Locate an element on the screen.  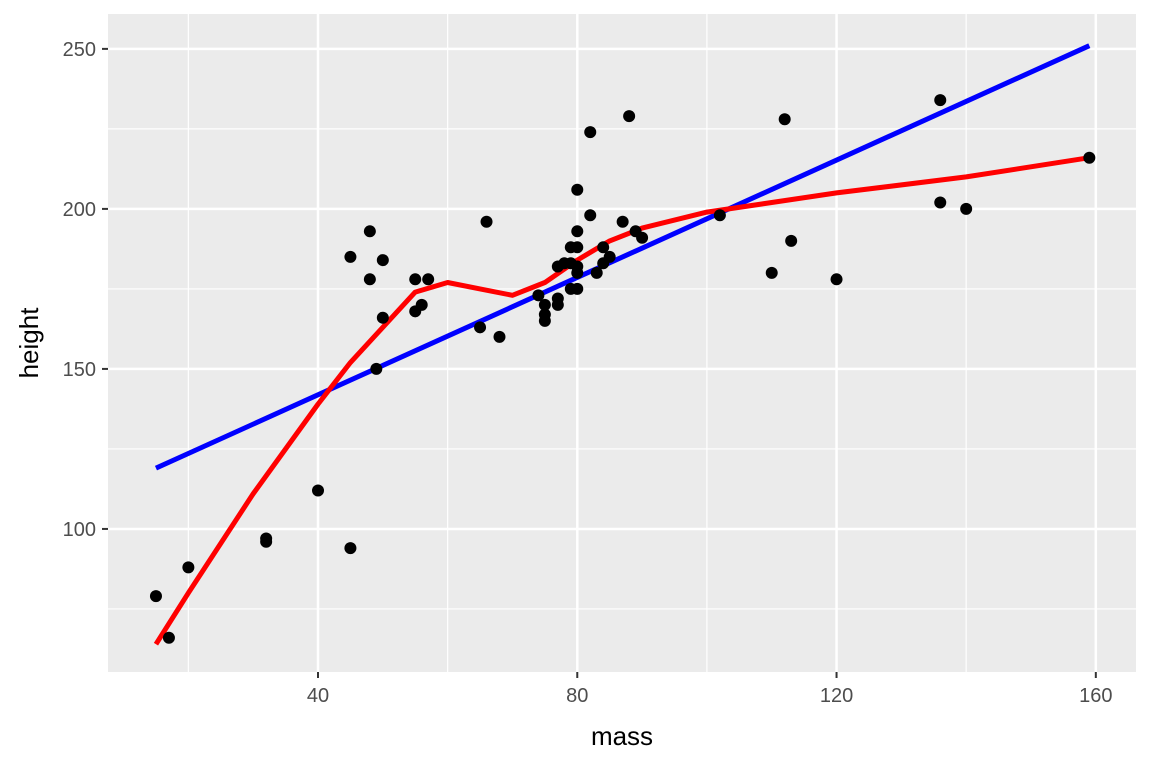
x-tick-label: 40 is located at coordinates (318, 696).